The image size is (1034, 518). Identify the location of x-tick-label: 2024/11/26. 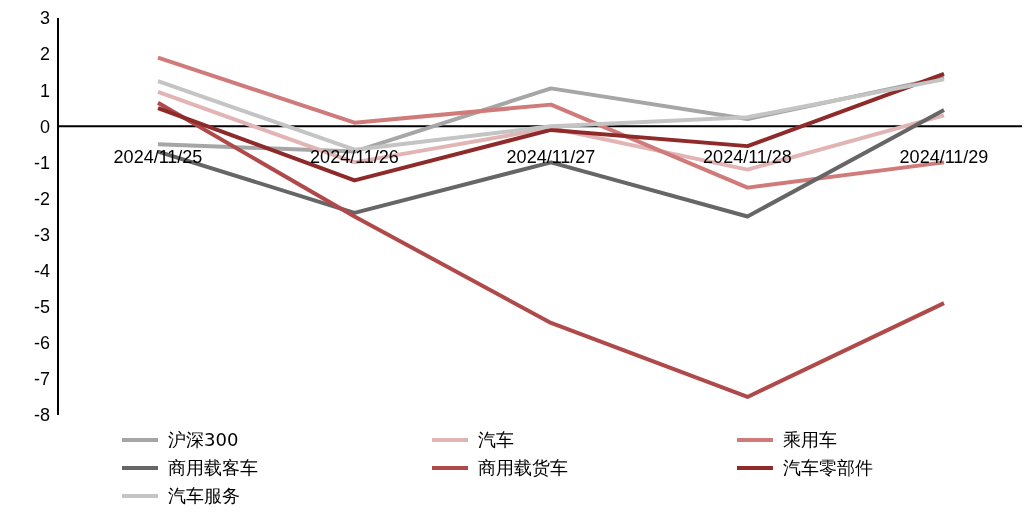
(354, 156).